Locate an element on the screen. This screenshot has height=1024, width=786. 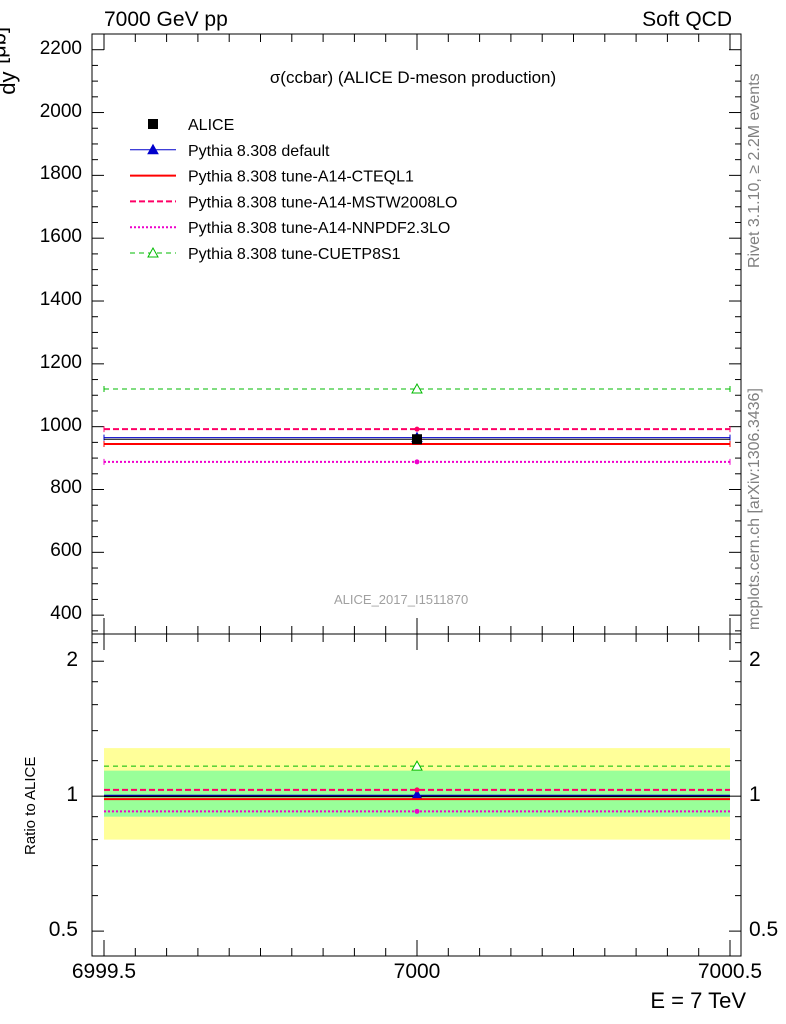
main-ytick-label: 400 is located at coordinates (66, 614).